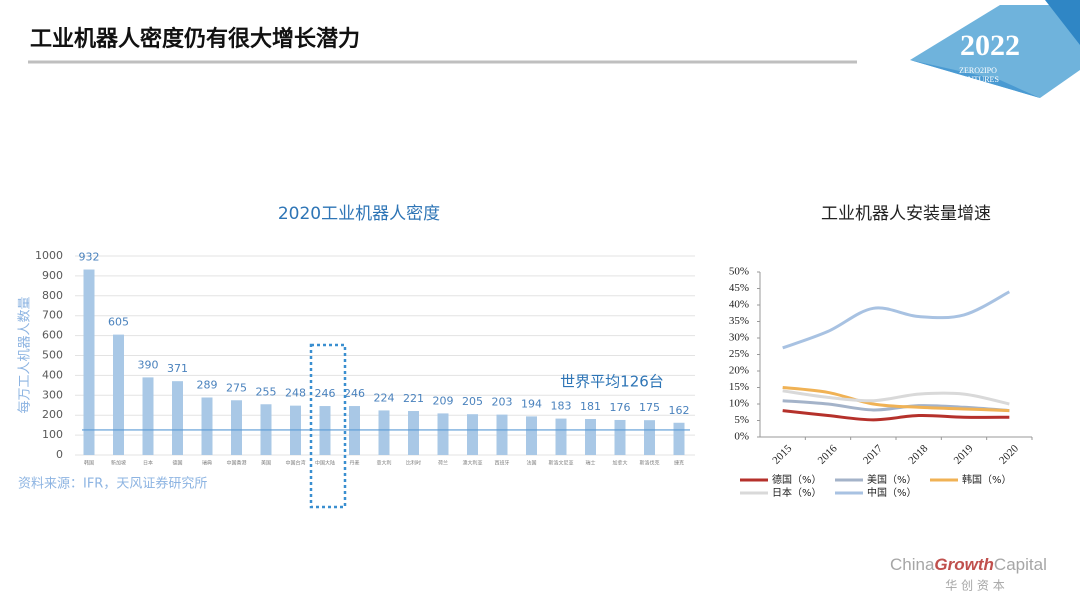  Describe the element at coordinates (52, 355) in the screenshot. I see `y-tick-label: 500` at that location.